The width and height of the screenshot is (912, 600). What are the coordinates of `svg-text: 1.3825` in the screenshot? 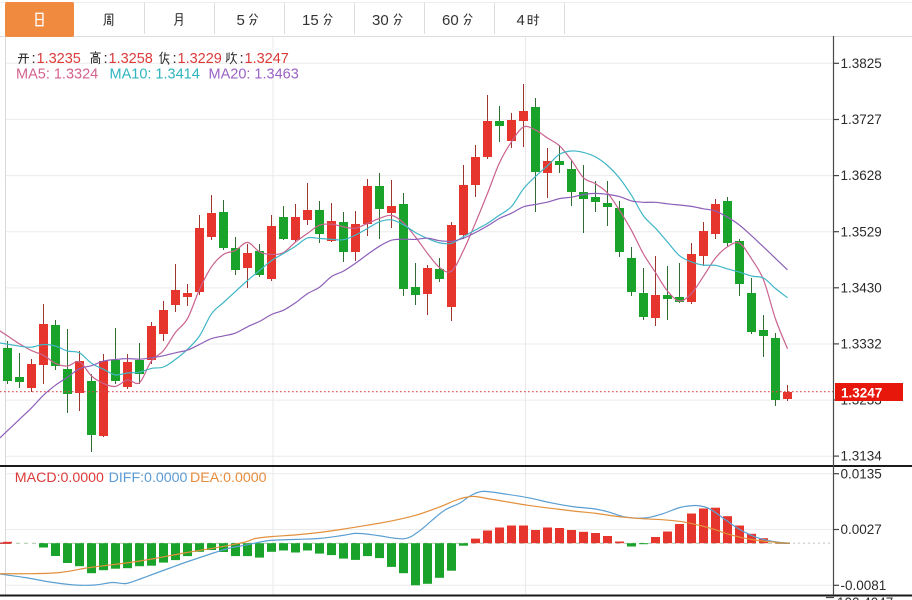 It's located at (861, 63).